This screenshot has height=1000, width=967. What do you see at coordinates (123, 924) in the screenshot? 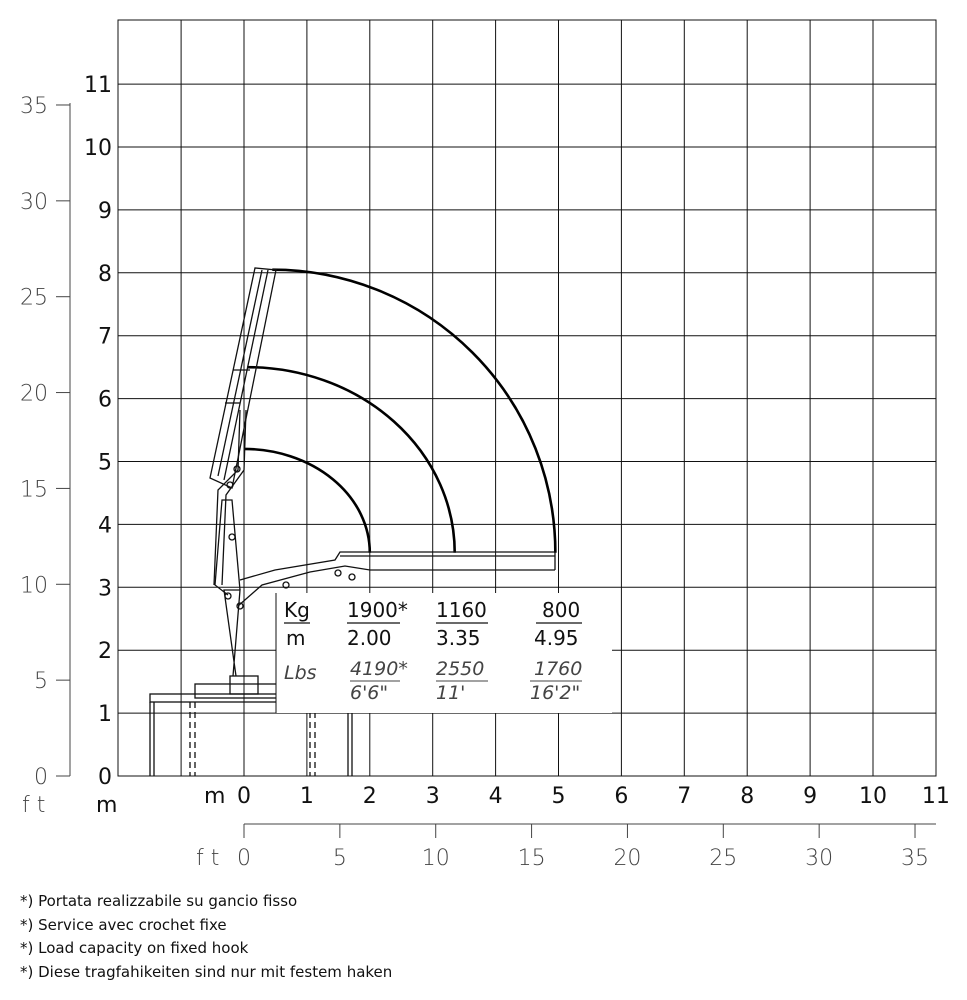
I see `note-line-2: *) Service avec crochet fixe` at bounding box center [123, 924].